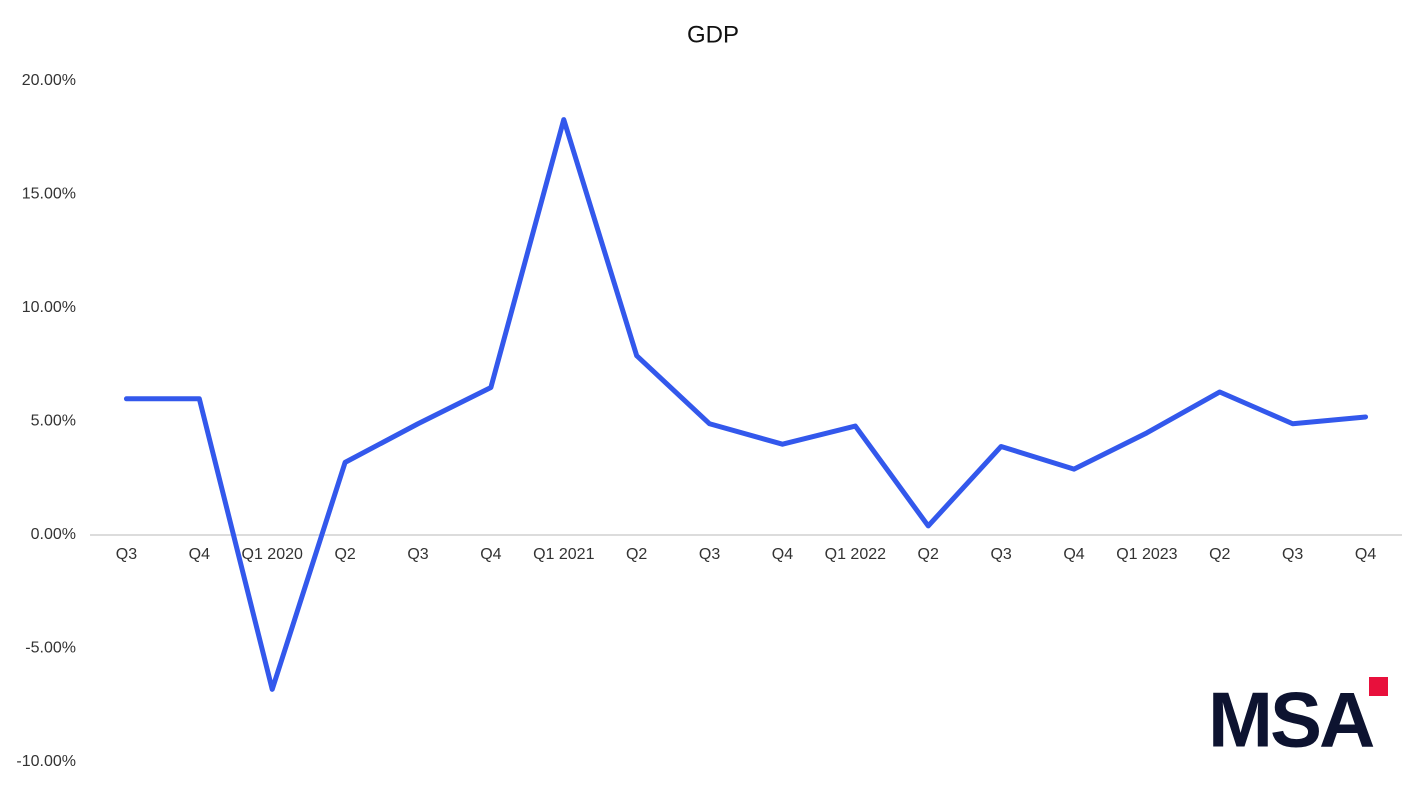 This screenshot has height=785, width=1426. I want to click on y-tick-label: 15.00%, so click(49, 194).